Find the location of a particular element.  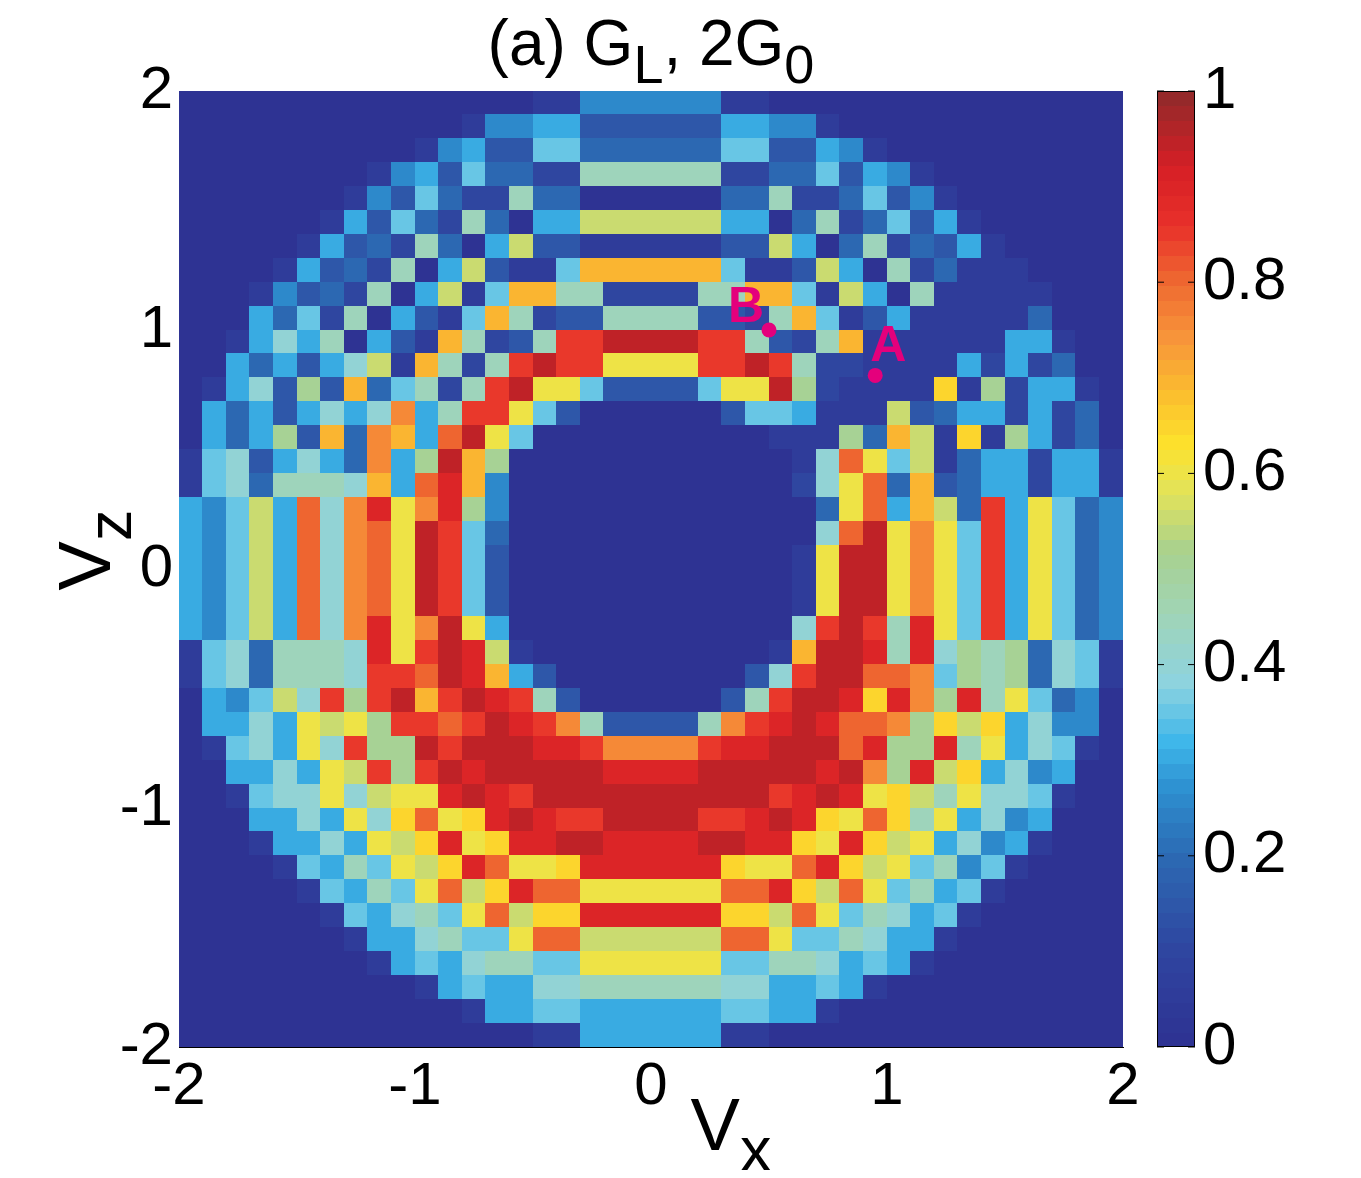

color-bar-label: 0.8 is located at coordinates (1245, 278).